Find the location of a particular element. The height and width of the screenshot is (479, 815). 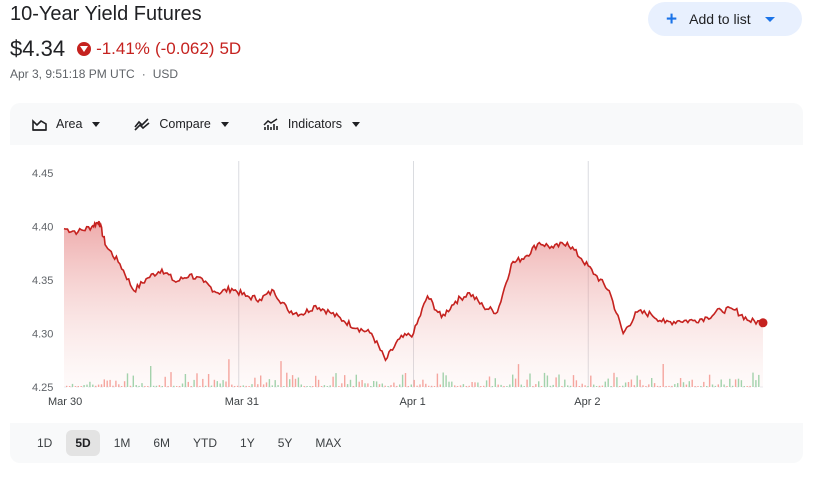

indicators-icon is located at coordinates (270, 123).